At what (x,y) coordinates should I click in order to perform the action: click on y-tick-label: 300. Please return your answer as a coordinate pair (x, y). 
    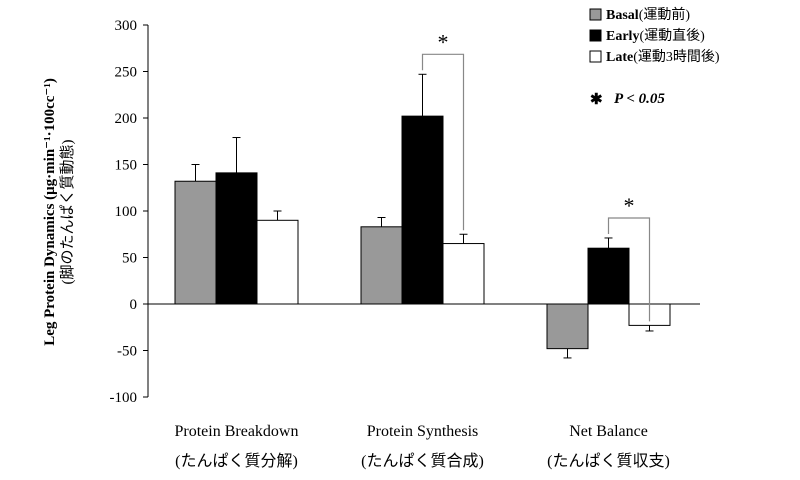
    Looking at the image, I should click on (126, 26).